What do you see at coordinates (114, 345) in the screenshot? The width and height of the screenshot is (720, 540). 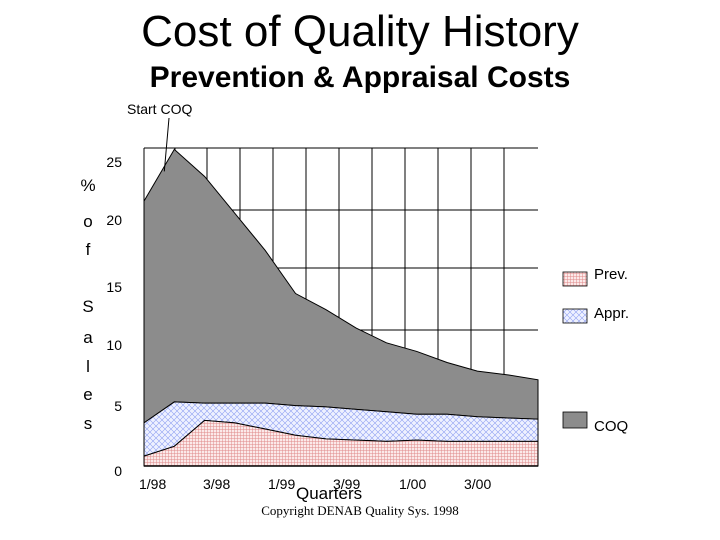 I see `y-tick-label: 10` at bounding box center [114, 345].